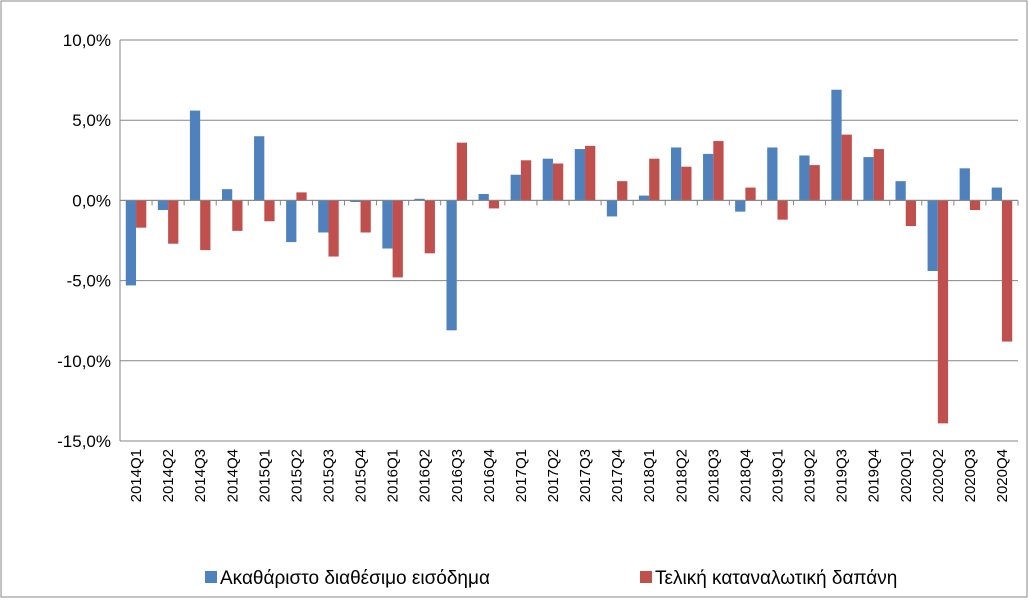 The image size is (1029, 604). What do you see at coordinates (393, 475) in the screenshot?
I see `x-tick-label: 2016Q1` at bounding box center [393, 475].